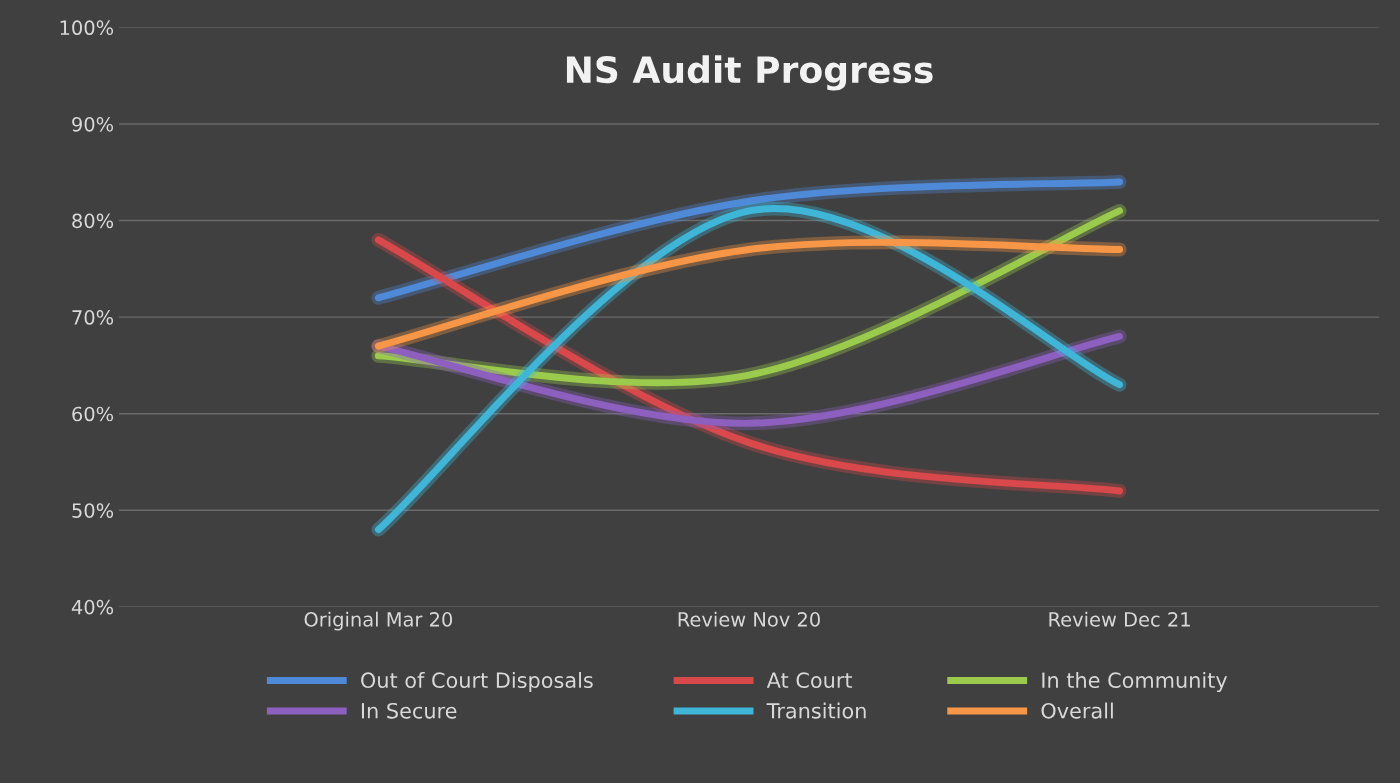 The image size is (1400, 783). What do you see at coordinates (93, 510) in the screenshot?
I see `y-tick-label: 50%` at bounding box center [93, 510].